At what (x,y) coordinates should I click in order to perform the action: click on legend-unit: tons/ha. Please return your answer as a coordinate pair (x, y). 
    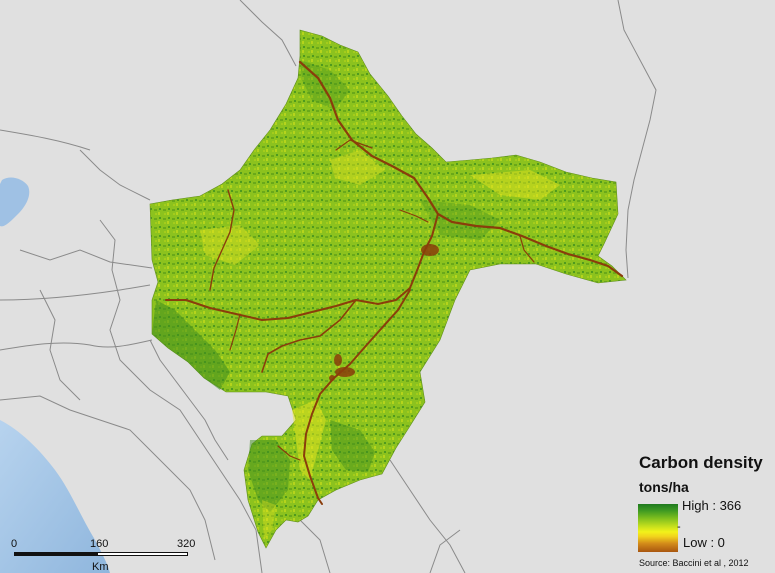
    Looking at the image, I should click on (664, 487).